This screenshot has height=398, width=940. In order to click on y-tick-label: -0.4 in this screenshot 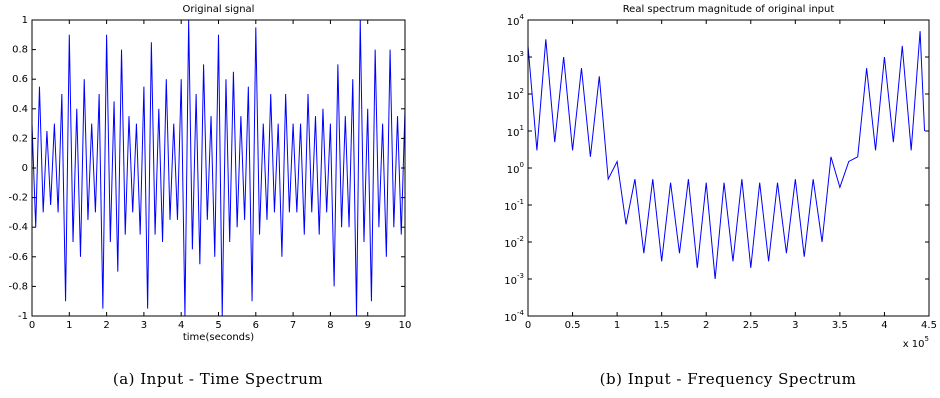, I will do `click(18, 227)`.